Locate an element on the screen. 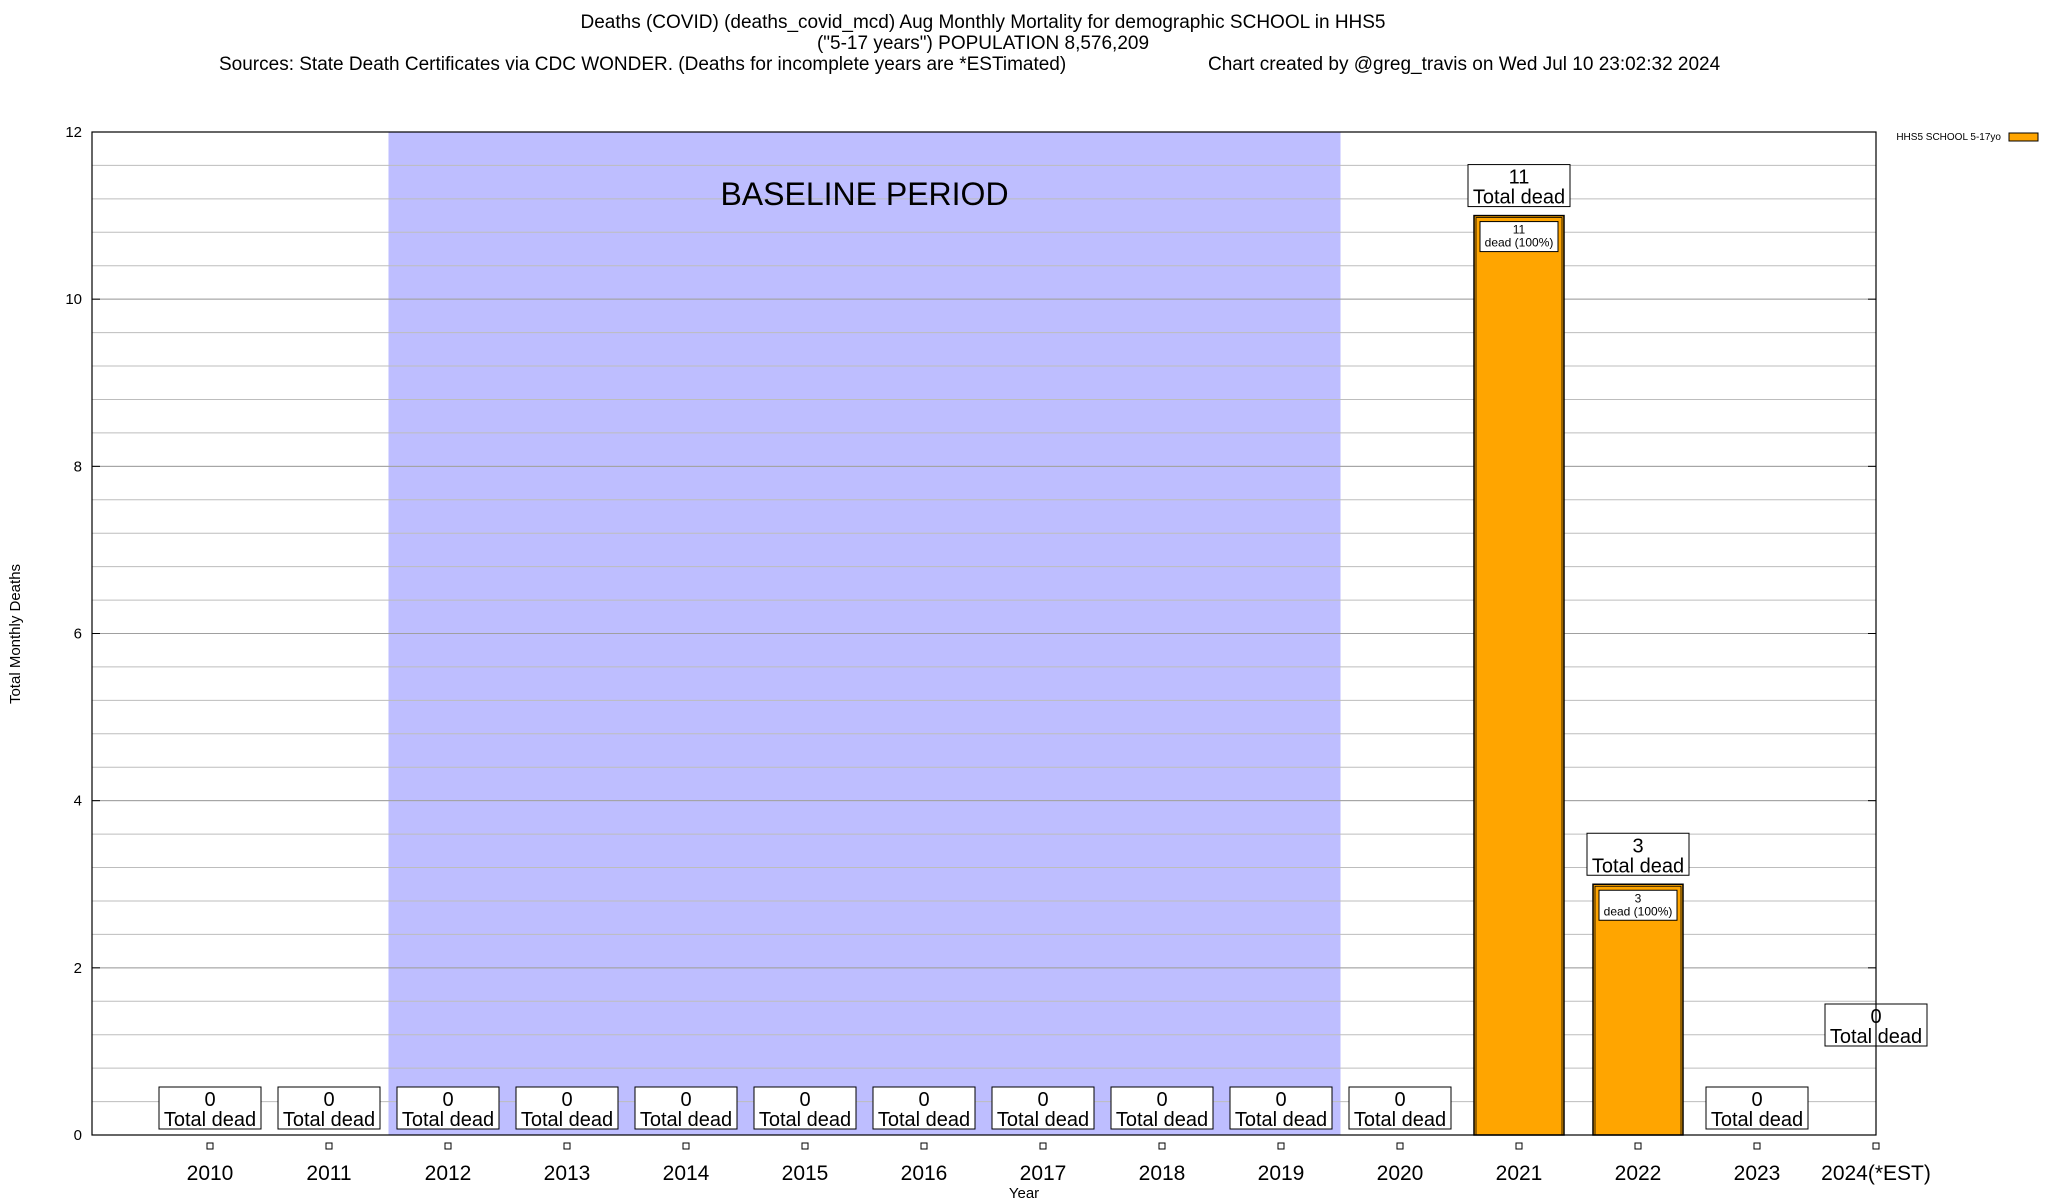 This screenshot has height=1200, width=2048. legend-swatch is located at coordinates (2023, 137).